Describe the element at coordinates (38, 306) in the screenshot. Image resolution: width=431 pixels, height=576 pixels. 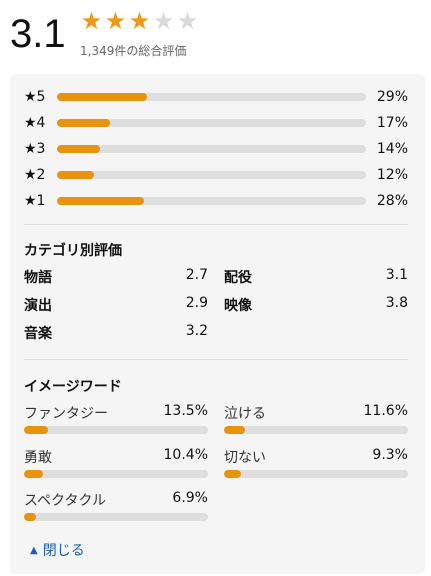
I see `category-name: 演出` at that location.